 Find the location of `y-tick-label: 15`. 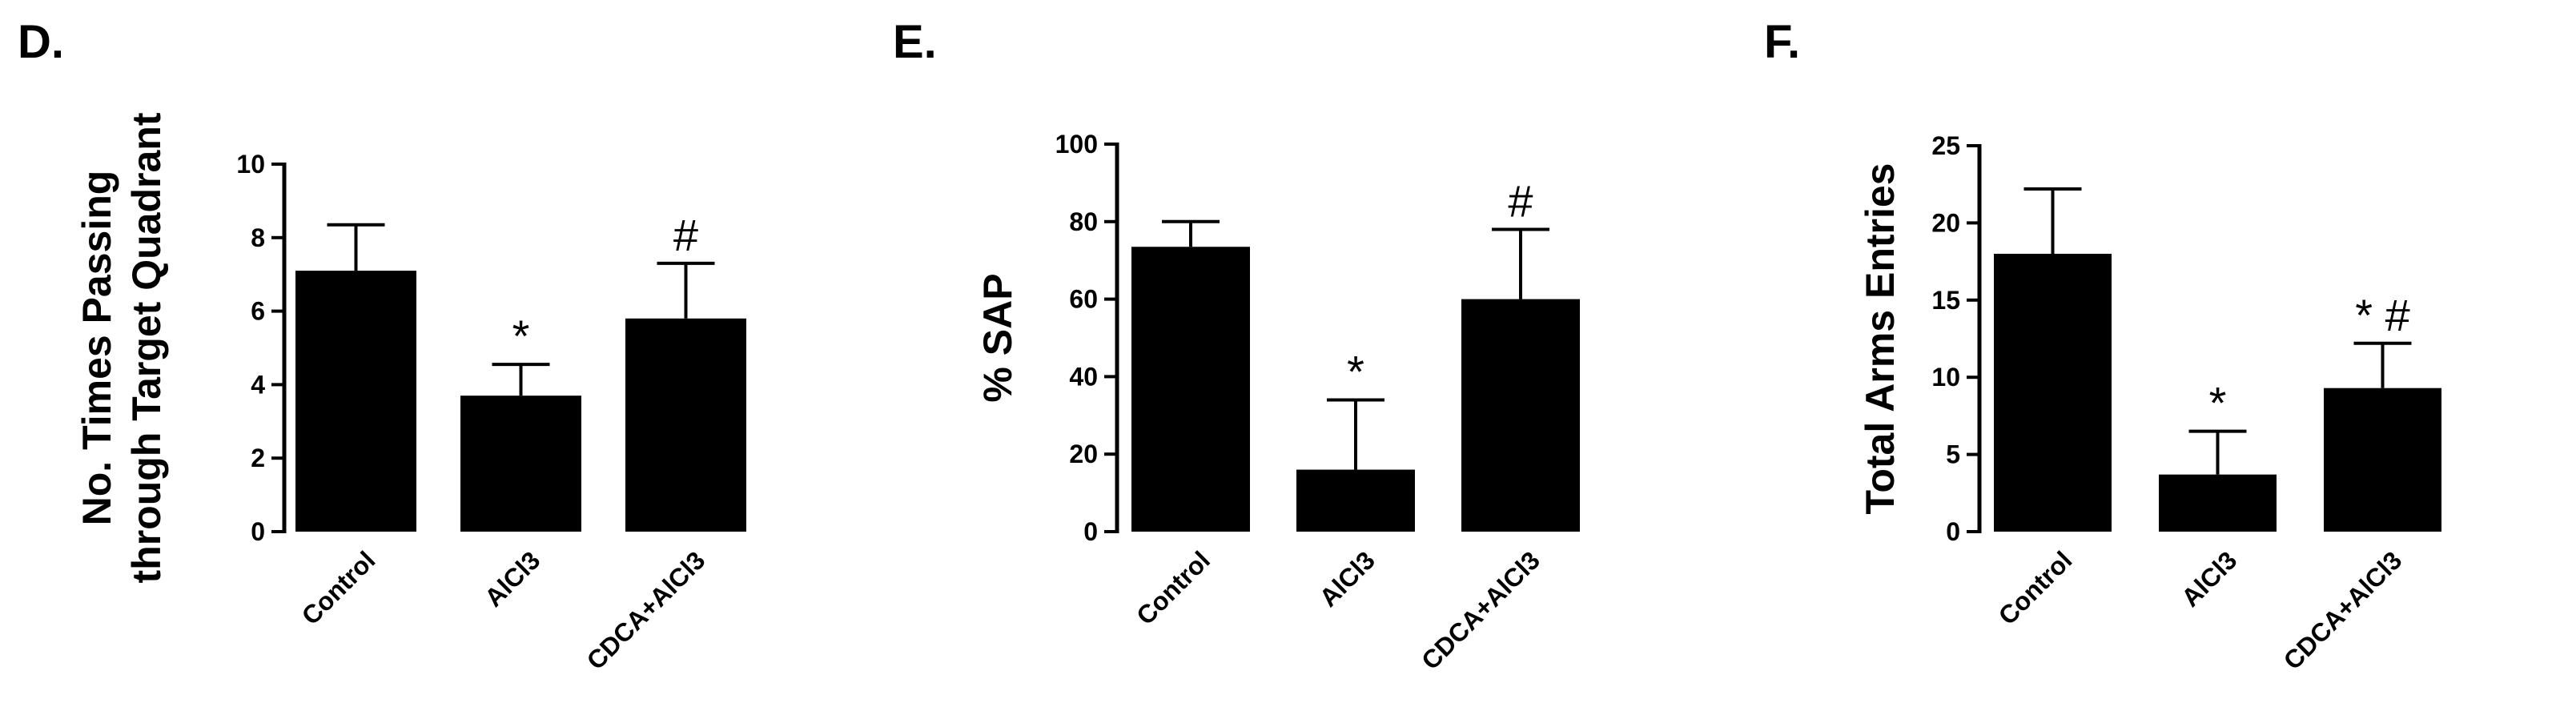

y-tick-label: 15 is located at coordinates (1945, 300).